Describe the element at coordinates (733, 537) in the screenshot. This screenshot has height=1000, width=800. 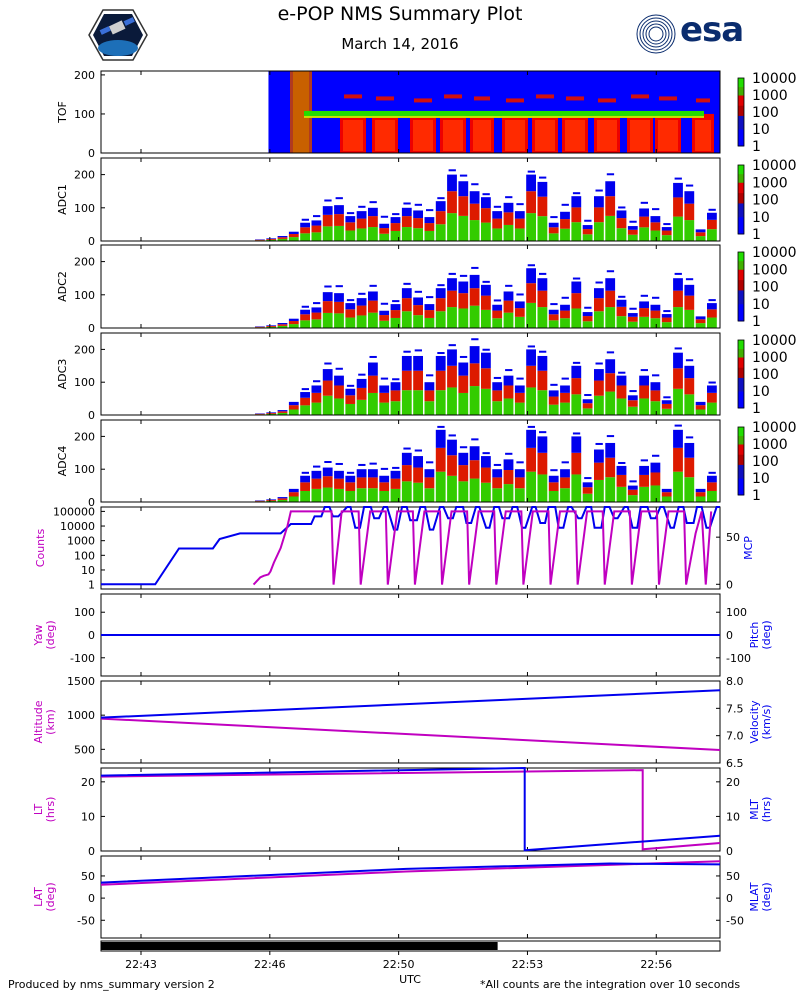
I see `mcp-ytick-right-label-1: 50` at that location.